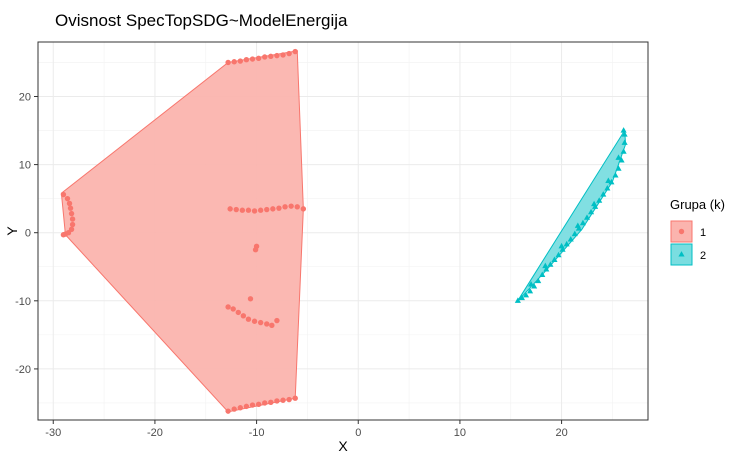 The image size is (737, 457). I want to click on legend-label-1: 1, so click(703, 233).